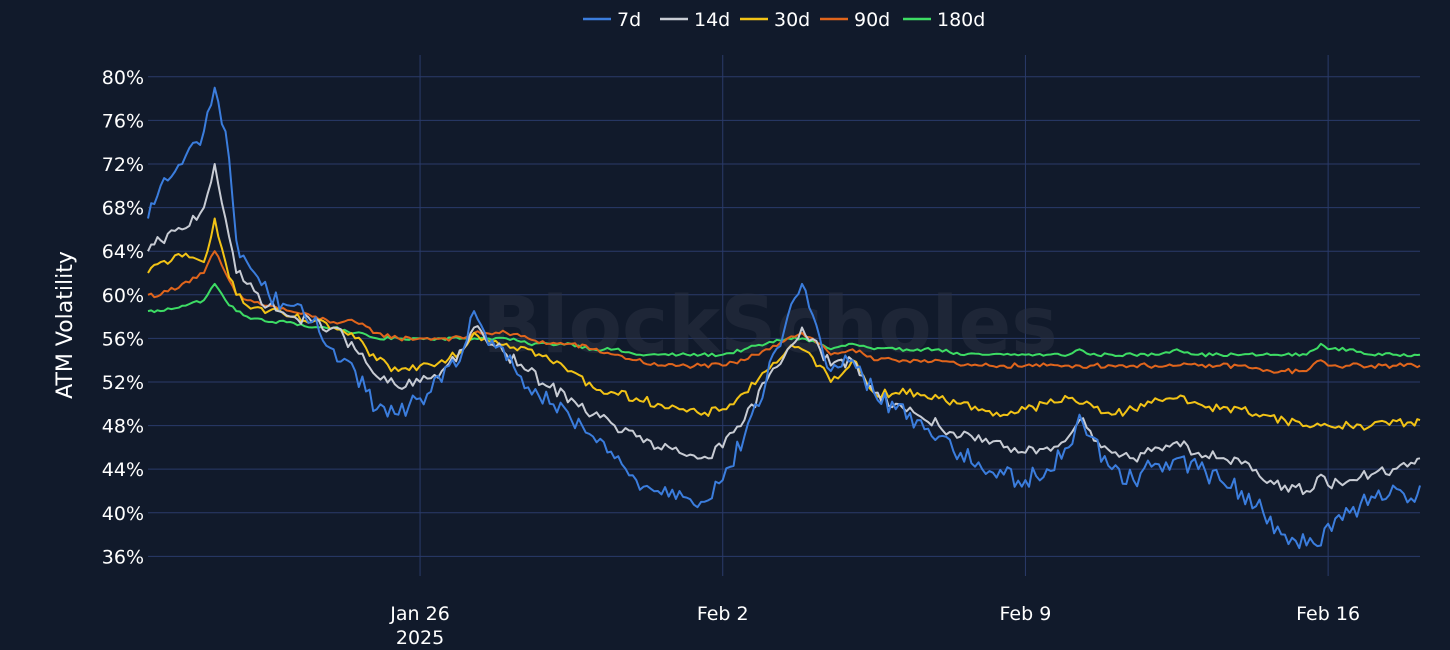 This screenshot has width=1450, height=650. What do you see at coordinates (961, 20) in the screenshot?
I see `legend-label-180d: 180d` at bounding box center [961, 20].